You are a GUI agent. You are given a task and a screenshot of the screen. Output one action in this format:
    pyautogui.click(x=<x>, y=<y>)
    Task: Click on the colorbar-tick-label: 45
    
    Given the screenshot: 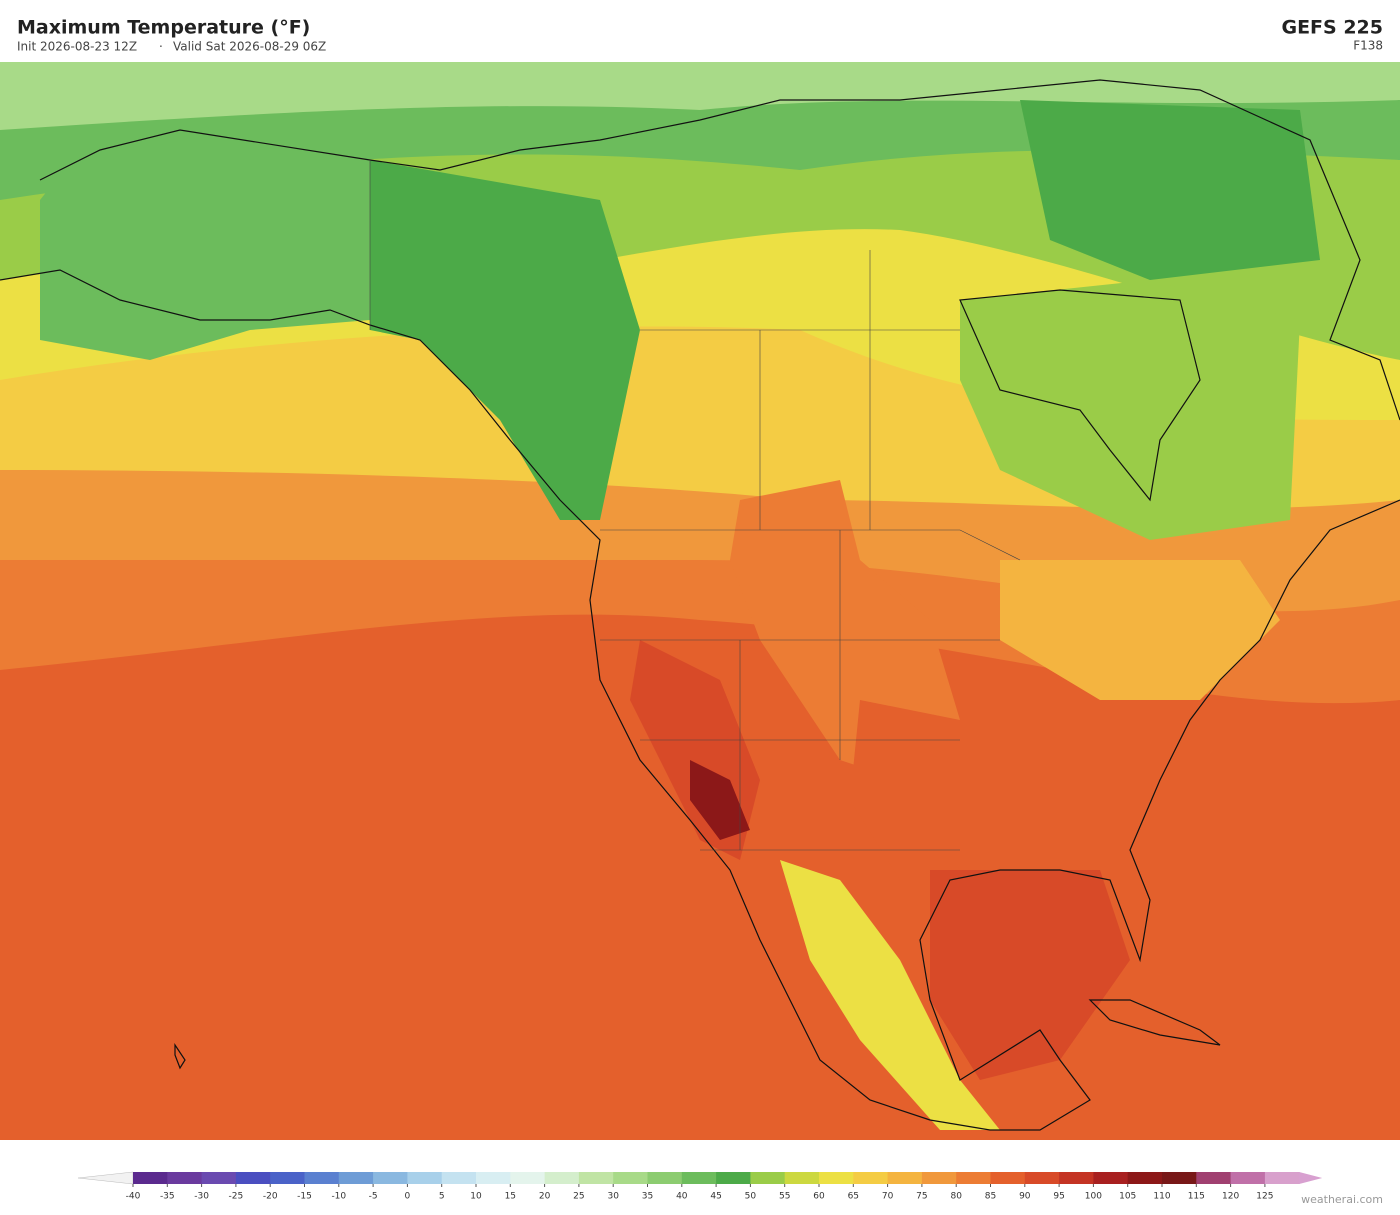 What is the action you would take?
    pyautogui.click(x=715, y=1197)
    